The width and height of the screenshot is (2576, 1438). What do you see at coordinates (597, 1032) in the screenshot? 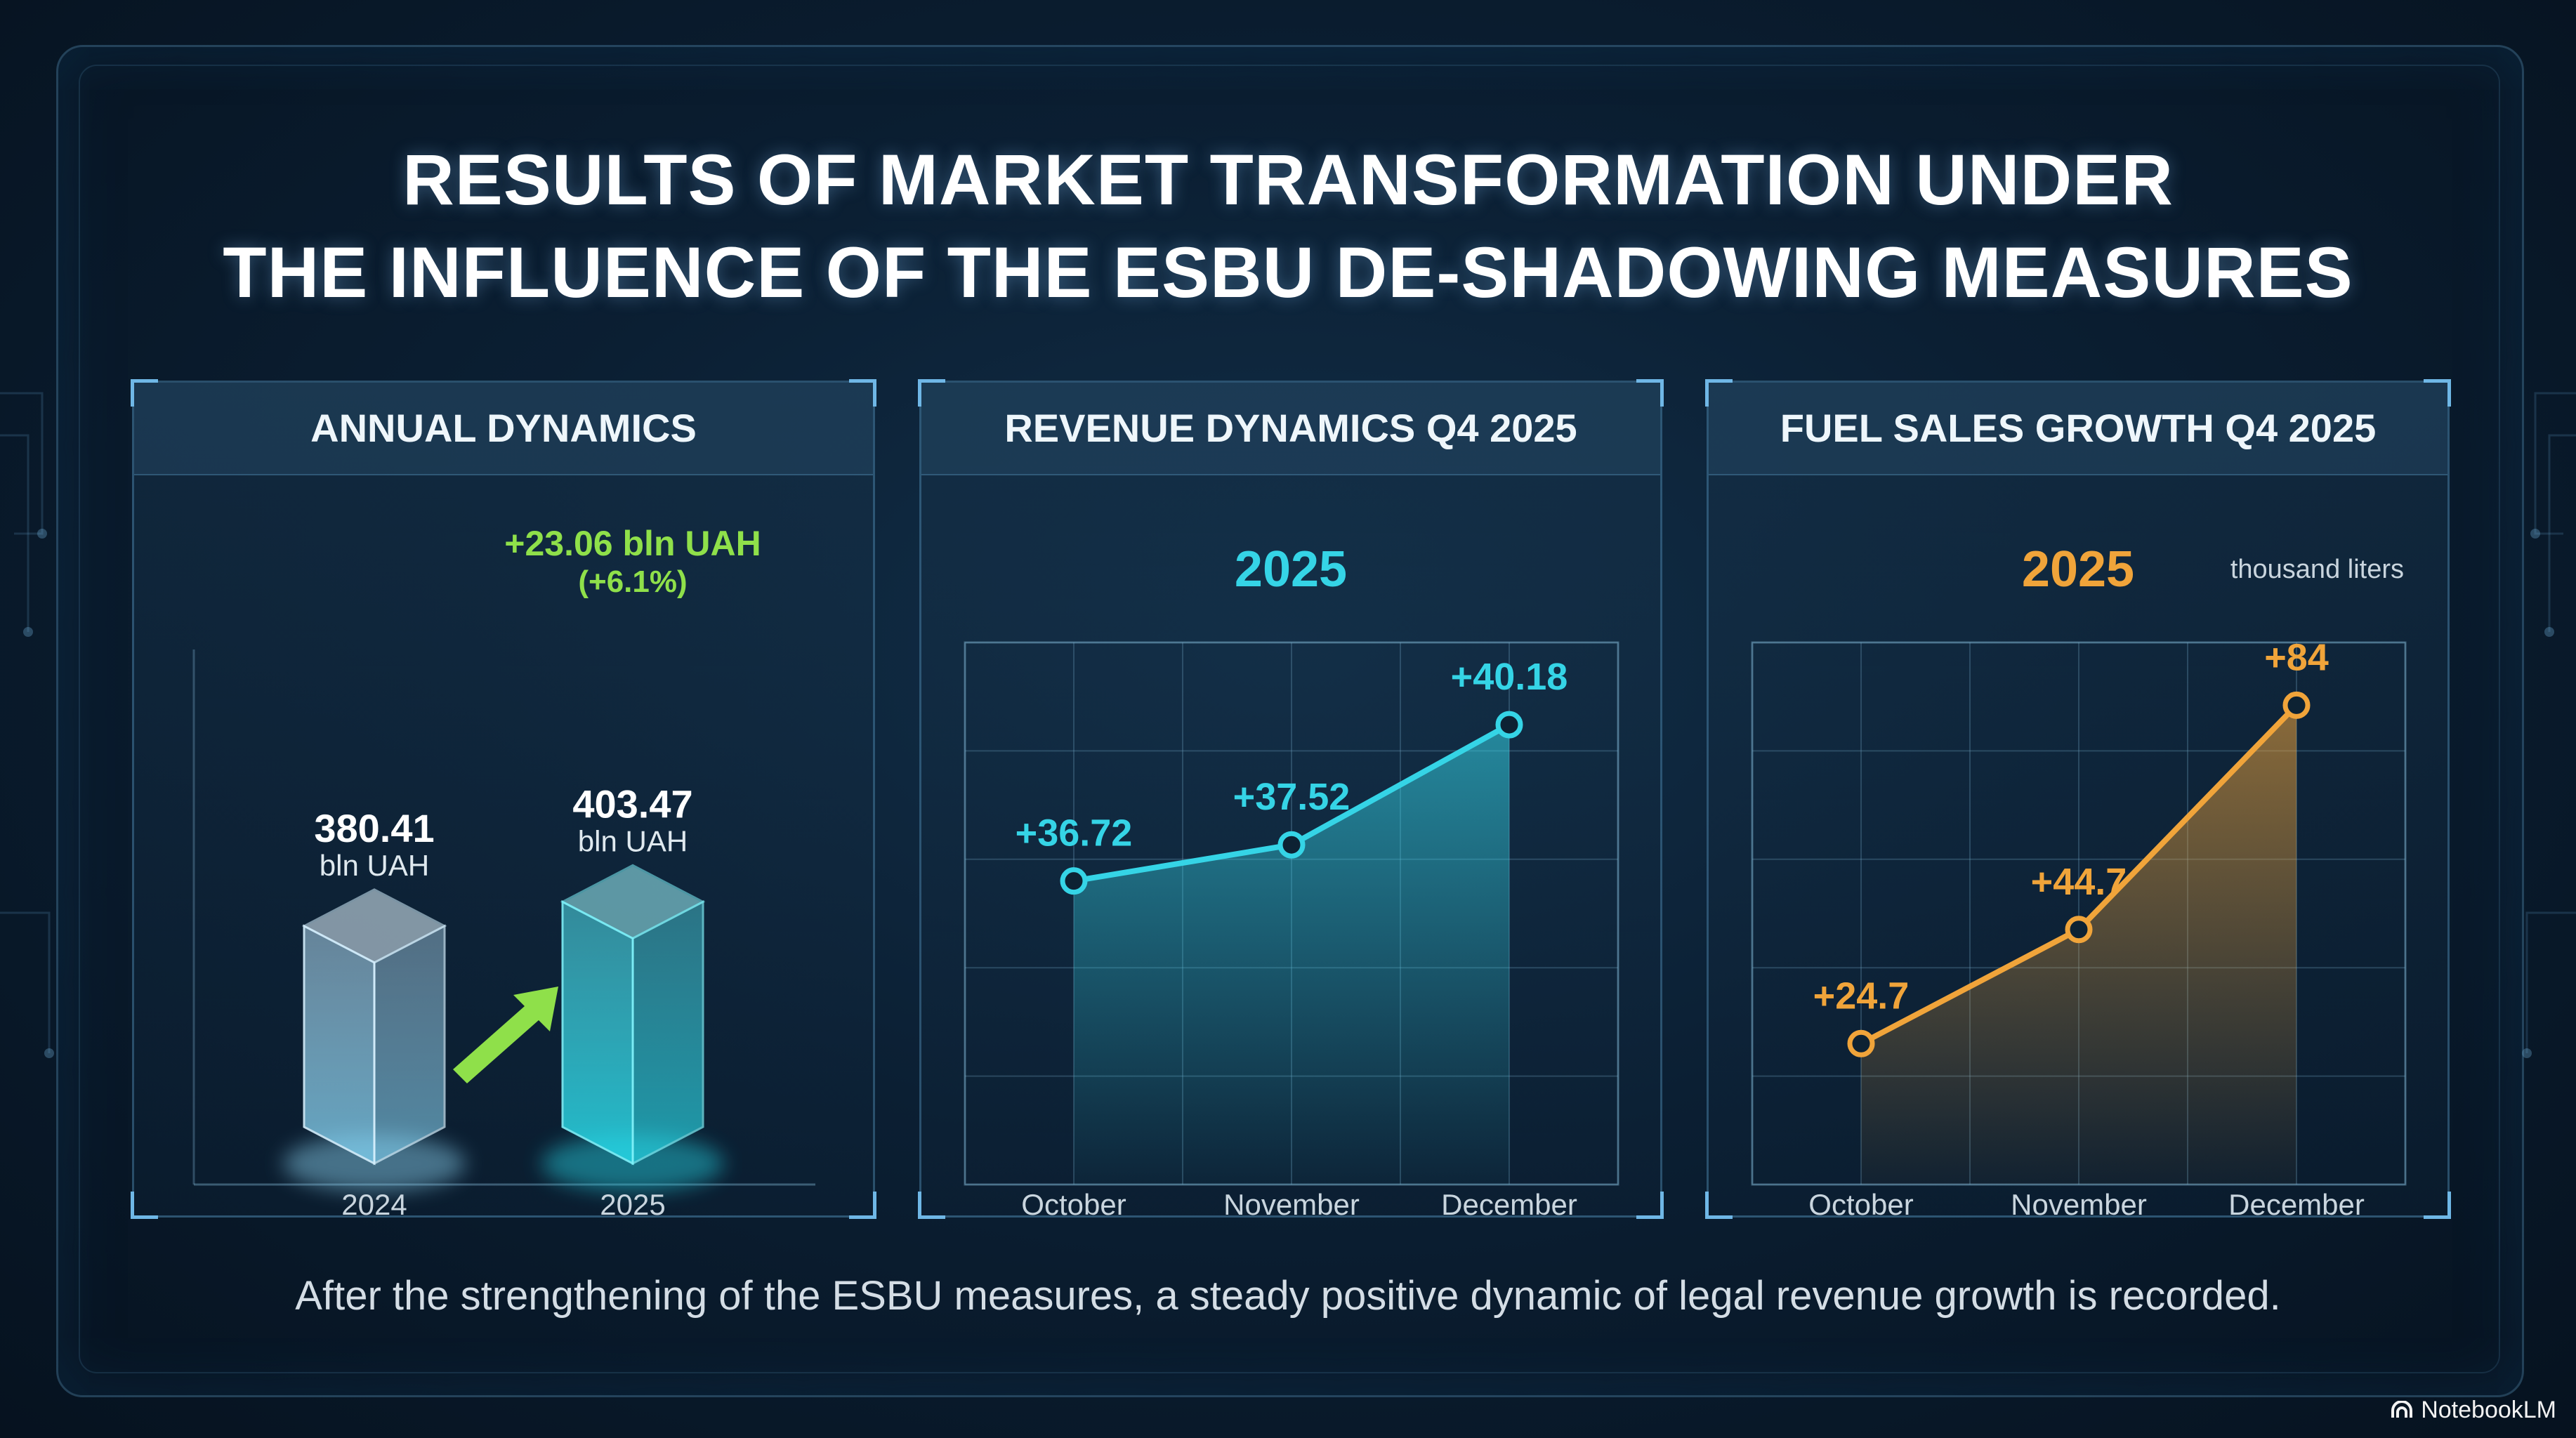
I see `bar-2025-left-face` at bounding box center [597, 1032].